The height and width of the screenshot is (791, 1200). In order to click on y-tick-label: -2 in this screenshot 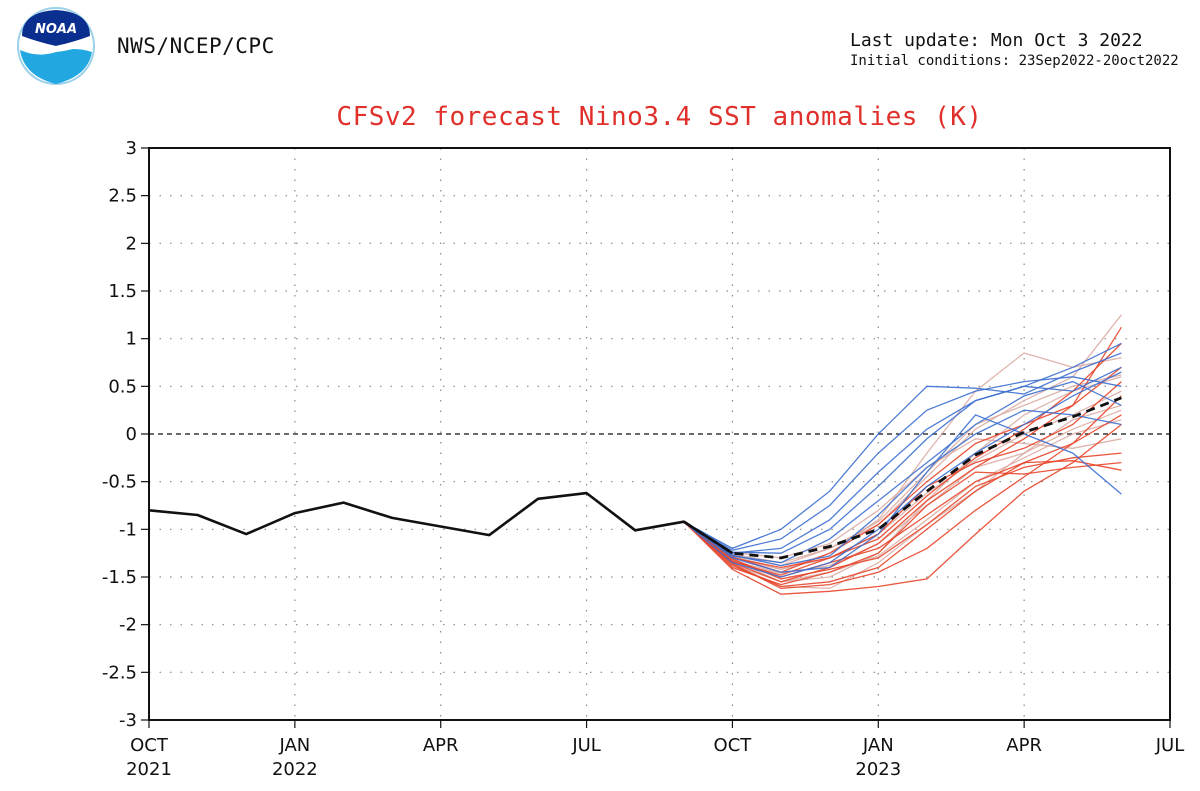, I will do `click(128, 625)`.